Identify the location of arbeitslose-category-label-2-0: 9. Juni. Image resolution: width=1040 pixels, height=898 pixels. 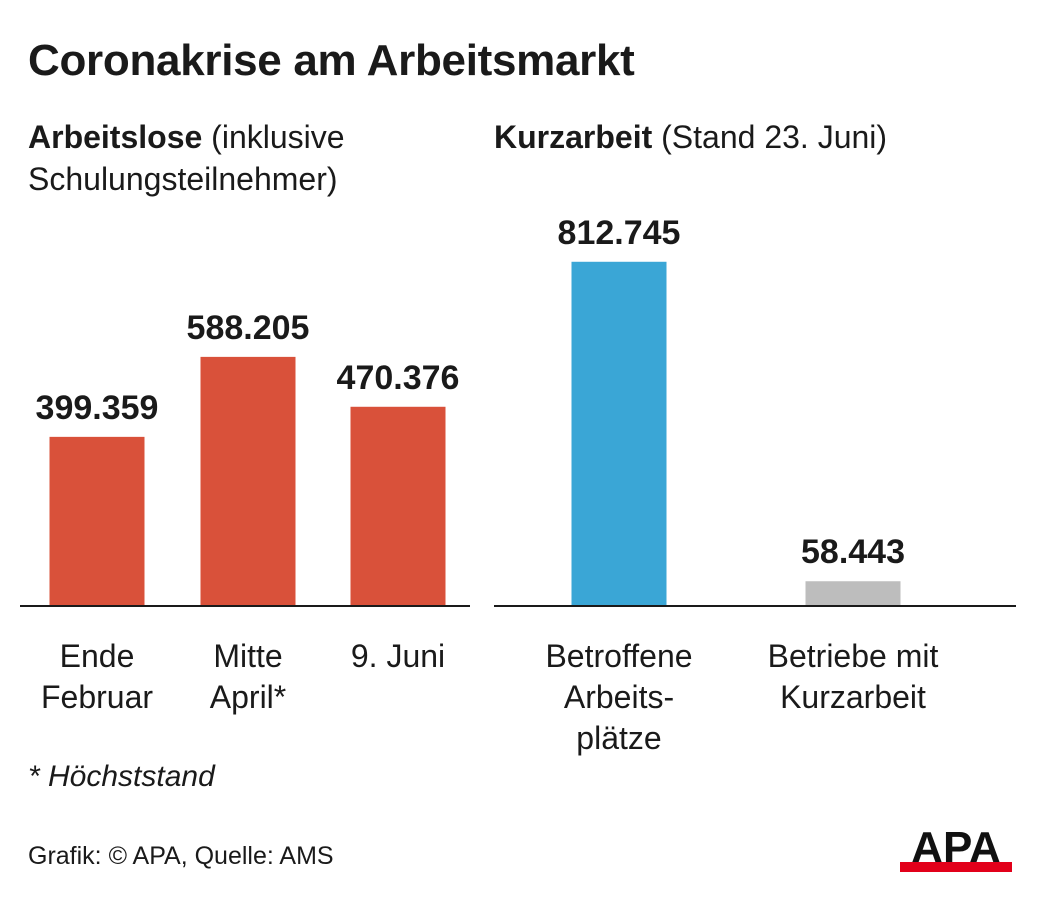
(398, 656).